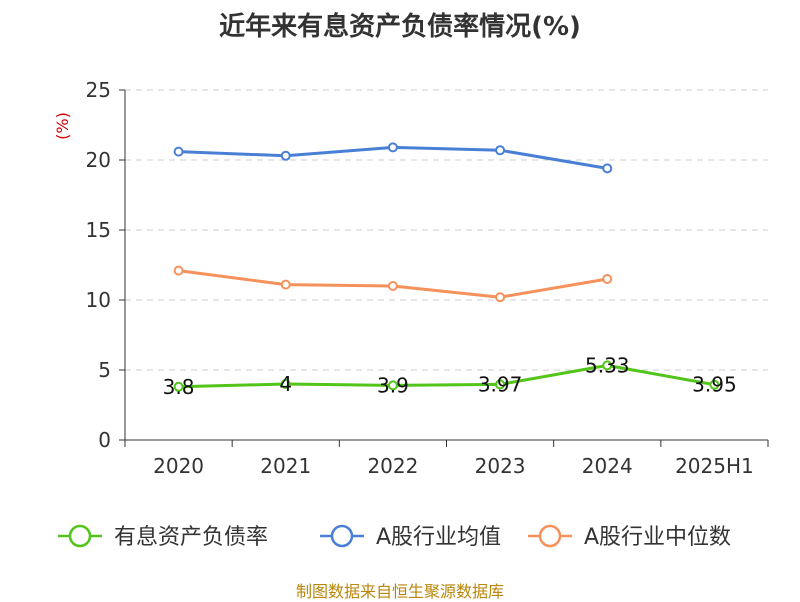 This screenshot has height=602, width=800. Describe the element at coordinates (62, 126) in the screenshot. I see `y-axis-unit: (%)` at that location.